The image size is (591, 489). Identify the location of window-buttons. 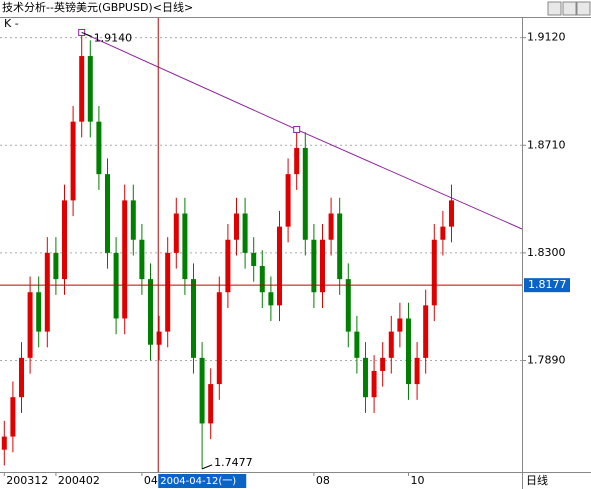
(569, 8).